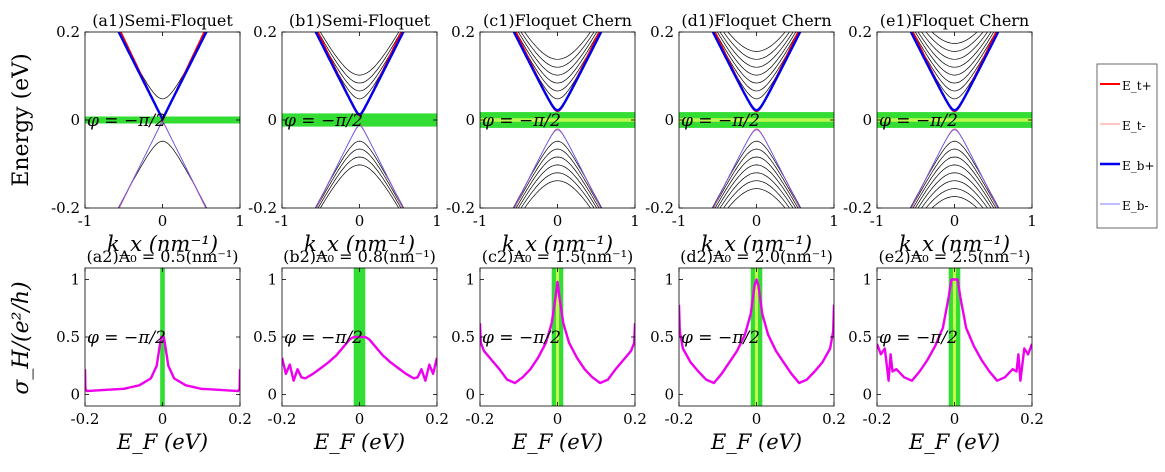 The width and height of the screenshot is (1165, 472). I want to click on panel-title: (e2)A₀ = 2.5(nm⁻¹), so click(955, 256).